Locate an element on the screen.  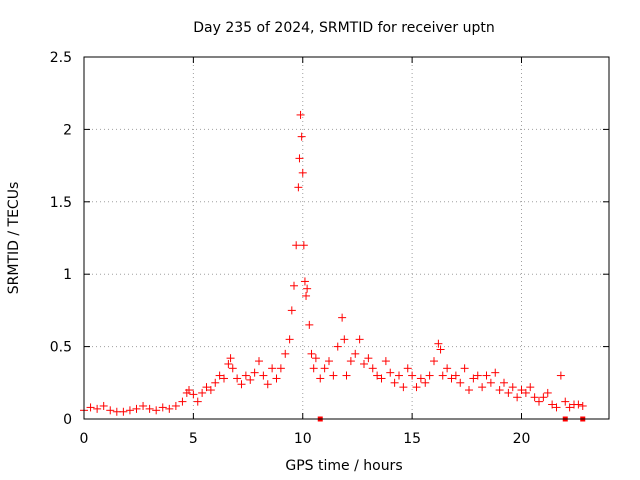
x-tick-label: 20 is located at coordinates (522, 439).